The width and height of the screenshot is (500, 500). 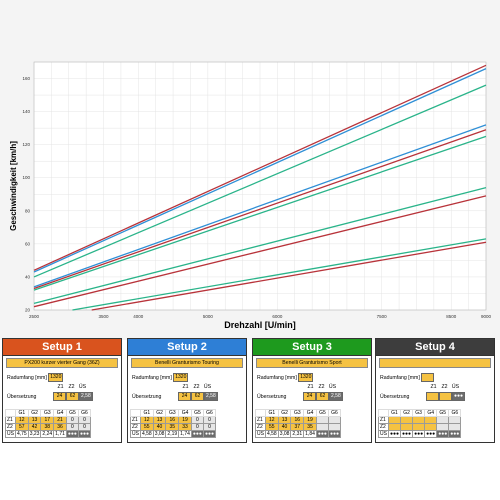 I want to click on y-tick-label: 120, so click(x=26, y=144).